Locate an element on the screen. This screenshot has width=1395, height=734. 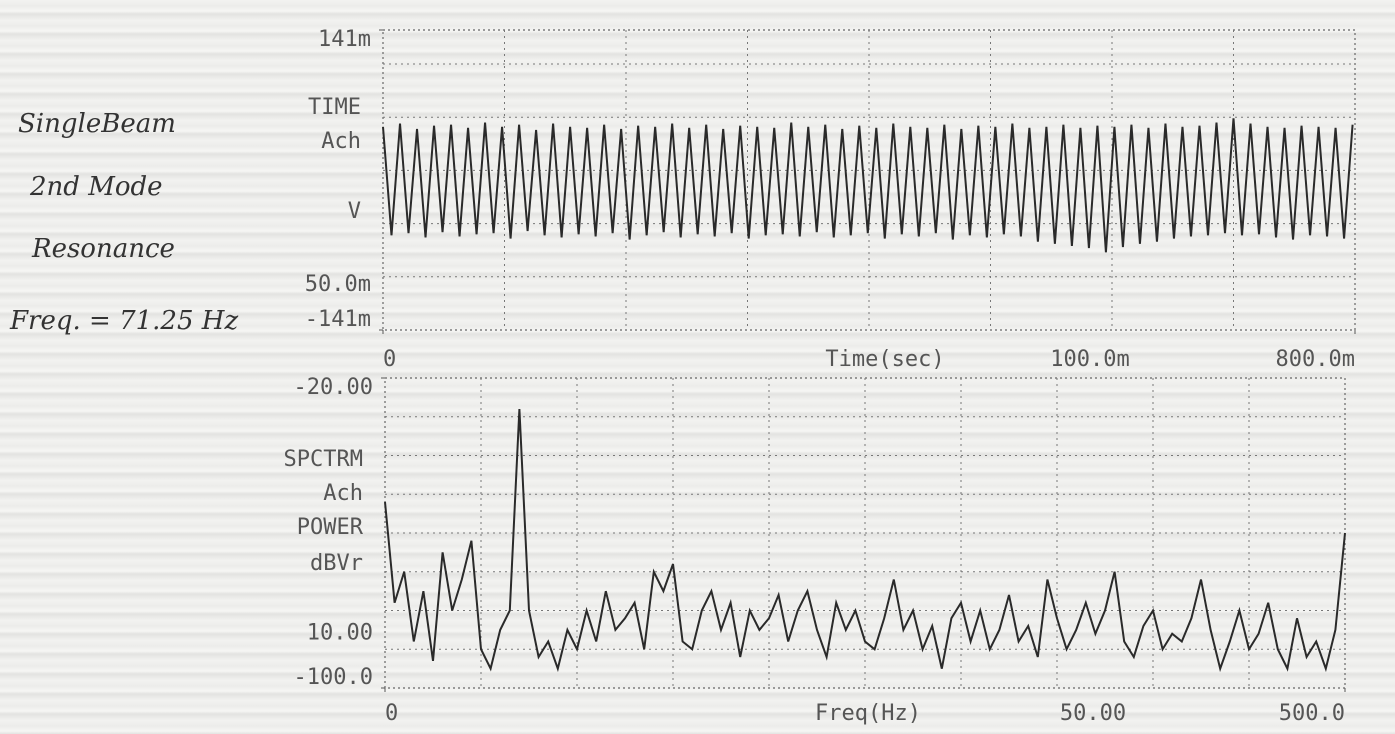
y-axis-label: SPCTRM is located at coordinates (323, 459).